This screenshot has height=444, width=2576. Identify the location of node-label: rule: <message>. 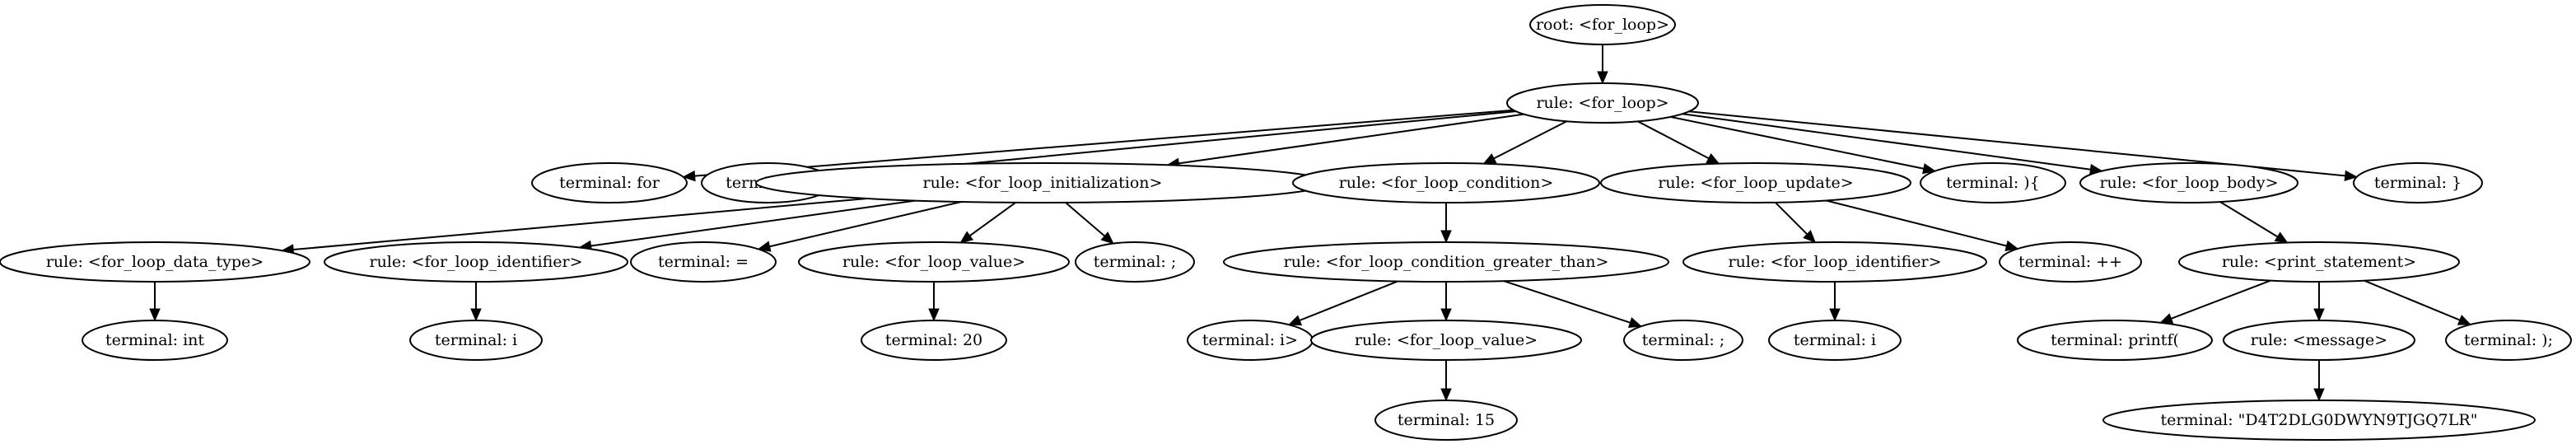
(2319, 340).